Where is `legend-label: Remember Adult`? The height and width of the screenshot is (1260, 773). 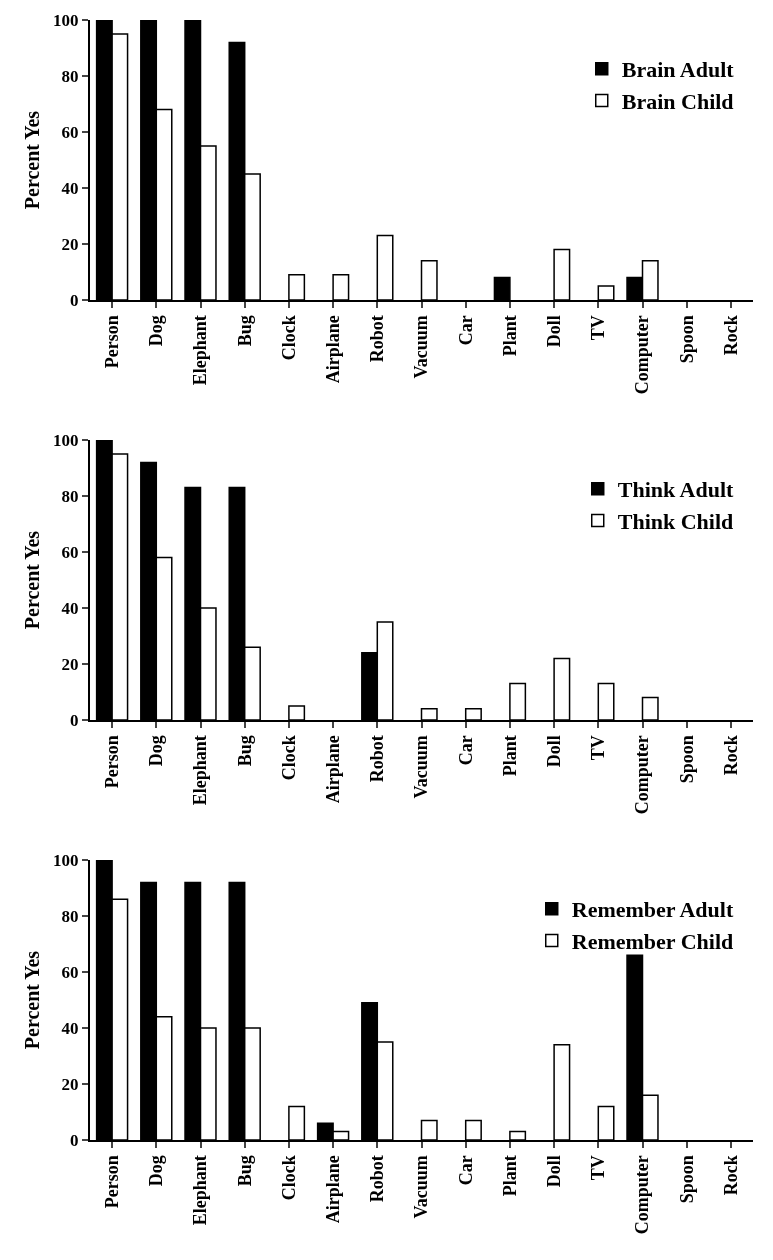 legend-label: Remember Adult is located at coordinates (652, 910).